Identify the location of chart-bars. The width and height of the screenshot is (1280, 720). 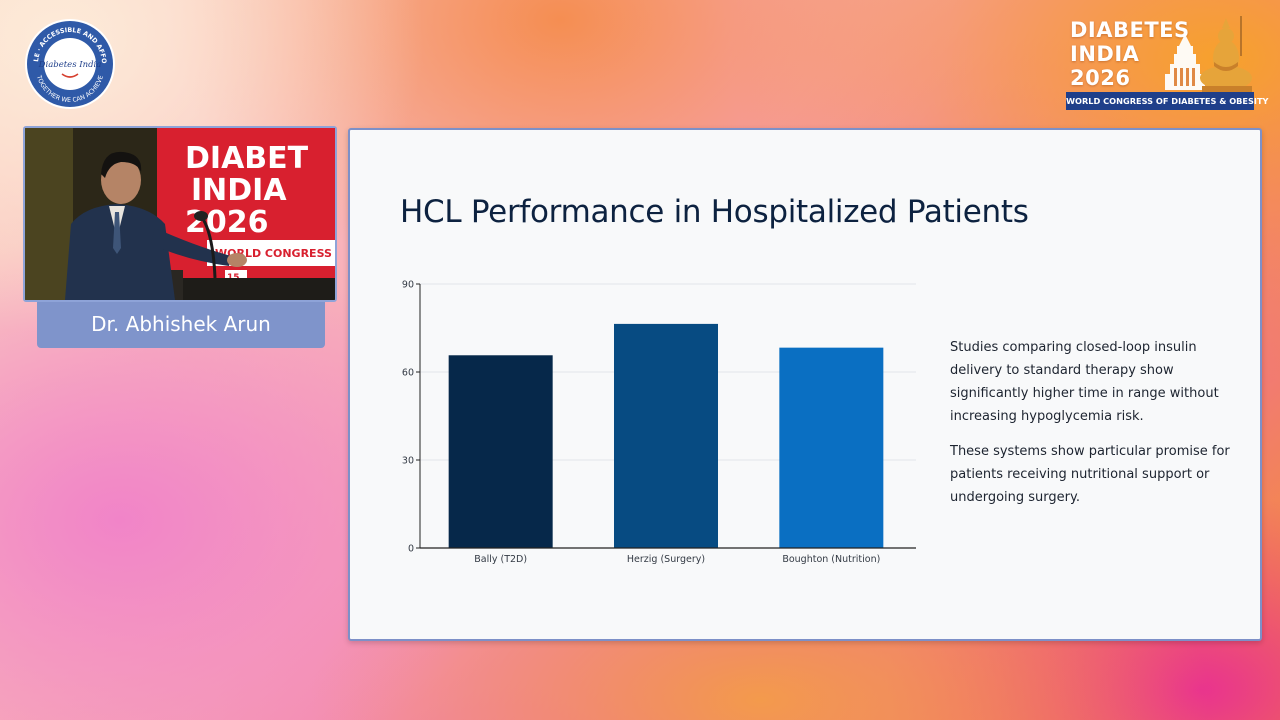
(666, 435).